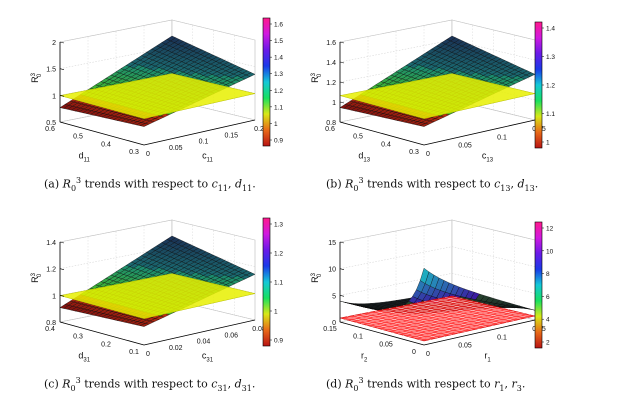  Describe the element at coordinates (330, 329) in the screenshot. I see `y-tick-label: 0.15` at that location.